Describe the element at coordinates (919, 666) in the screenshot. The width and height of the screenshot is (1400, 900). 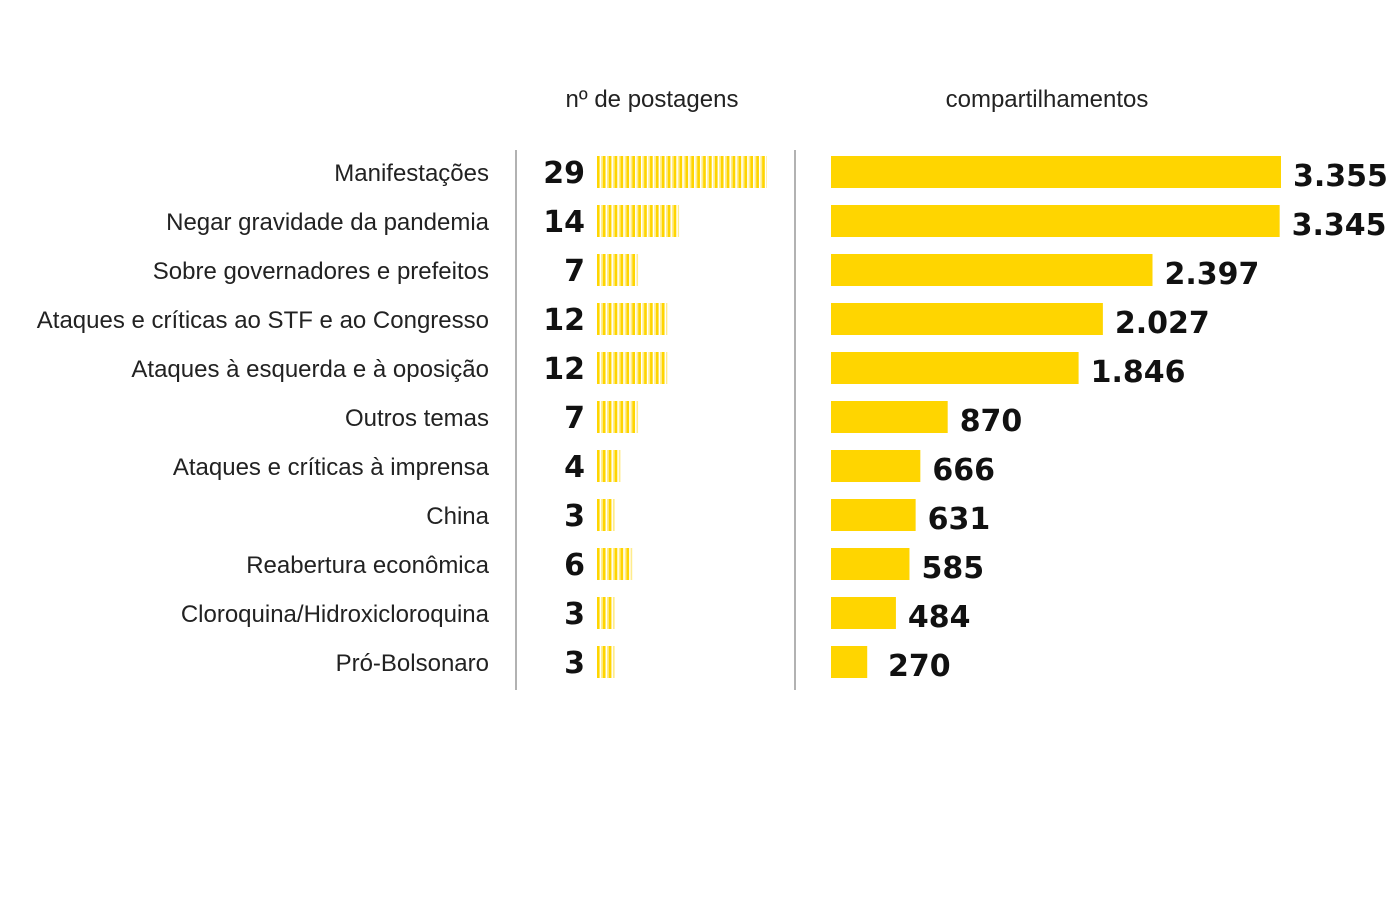
I see `shares-value-label: 270` at that location.